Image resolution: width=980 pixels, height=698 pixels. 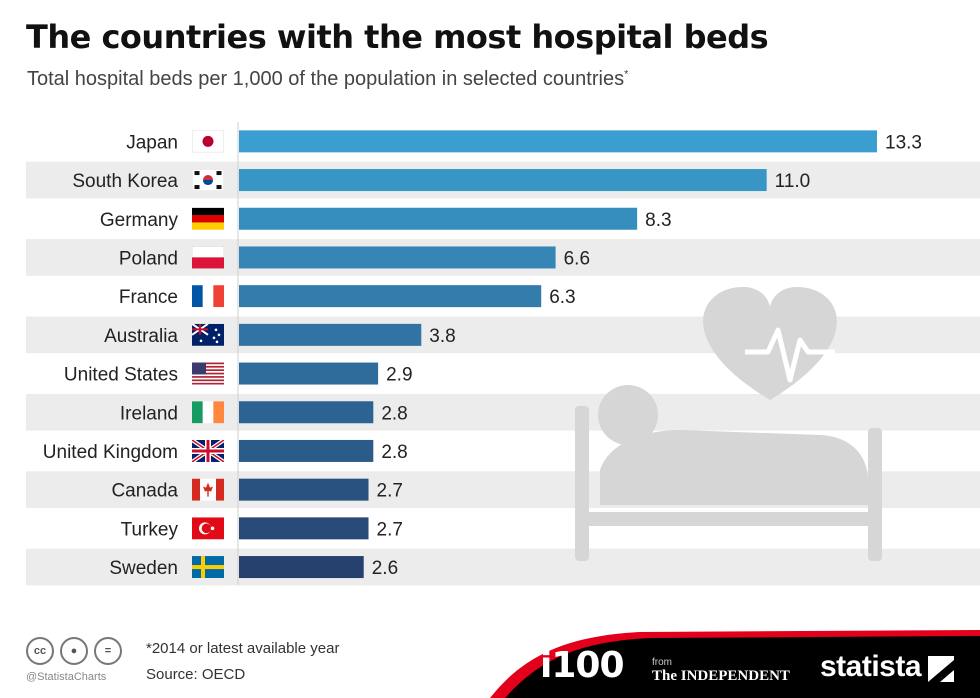 What do you see at coordinates (306, 412) in the screenshot?
I see `bar-ireland` at bounding box center [306, 412].